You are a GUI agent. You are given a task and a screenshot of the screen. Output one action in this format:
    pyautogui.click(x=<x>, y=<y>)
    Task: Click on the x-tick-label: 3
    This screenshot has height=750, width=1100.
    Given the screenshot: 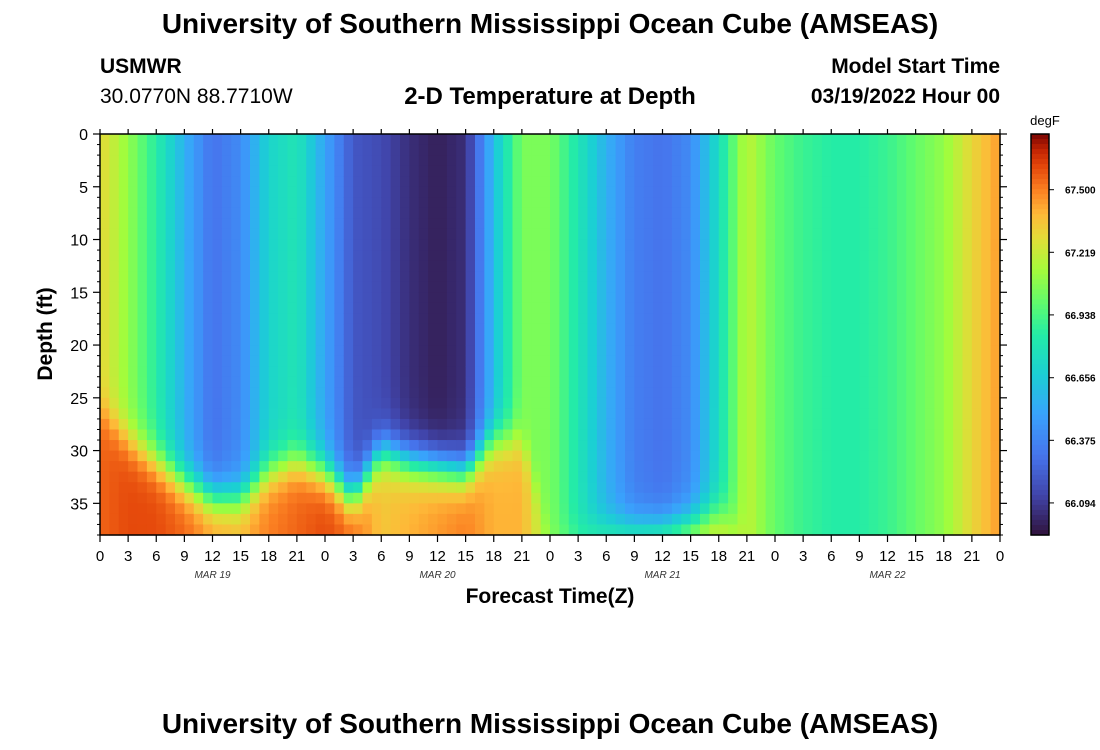 What is the action you would take?
    pyautogui.click(x=128, y=556)
    